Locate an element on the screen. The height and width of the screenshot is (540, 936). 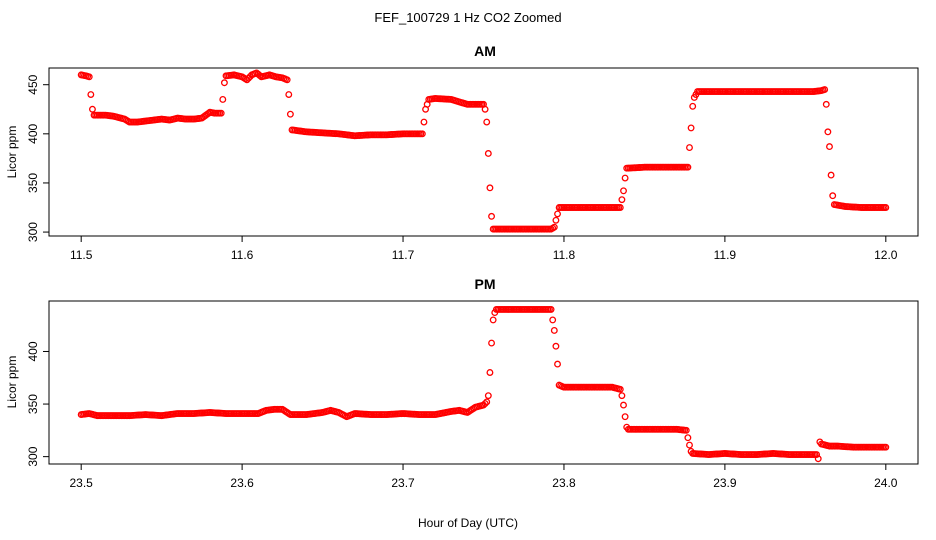
pm-panel-title: PM is located at coordinates (485, 284).